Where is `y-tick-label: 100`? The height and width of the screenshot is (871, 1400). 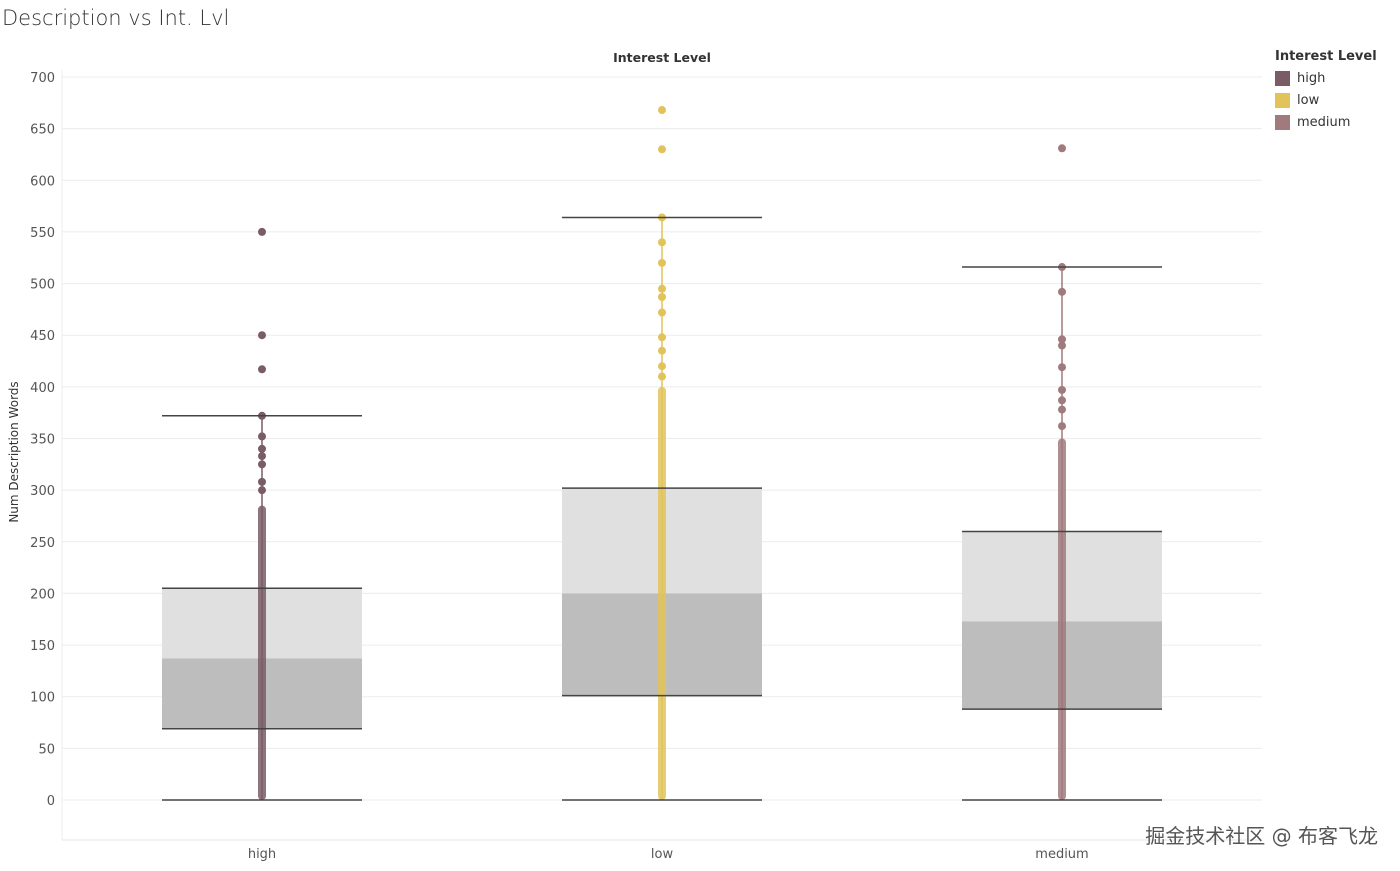 y-tick-label: 100 is located at coordinates (42, 698).